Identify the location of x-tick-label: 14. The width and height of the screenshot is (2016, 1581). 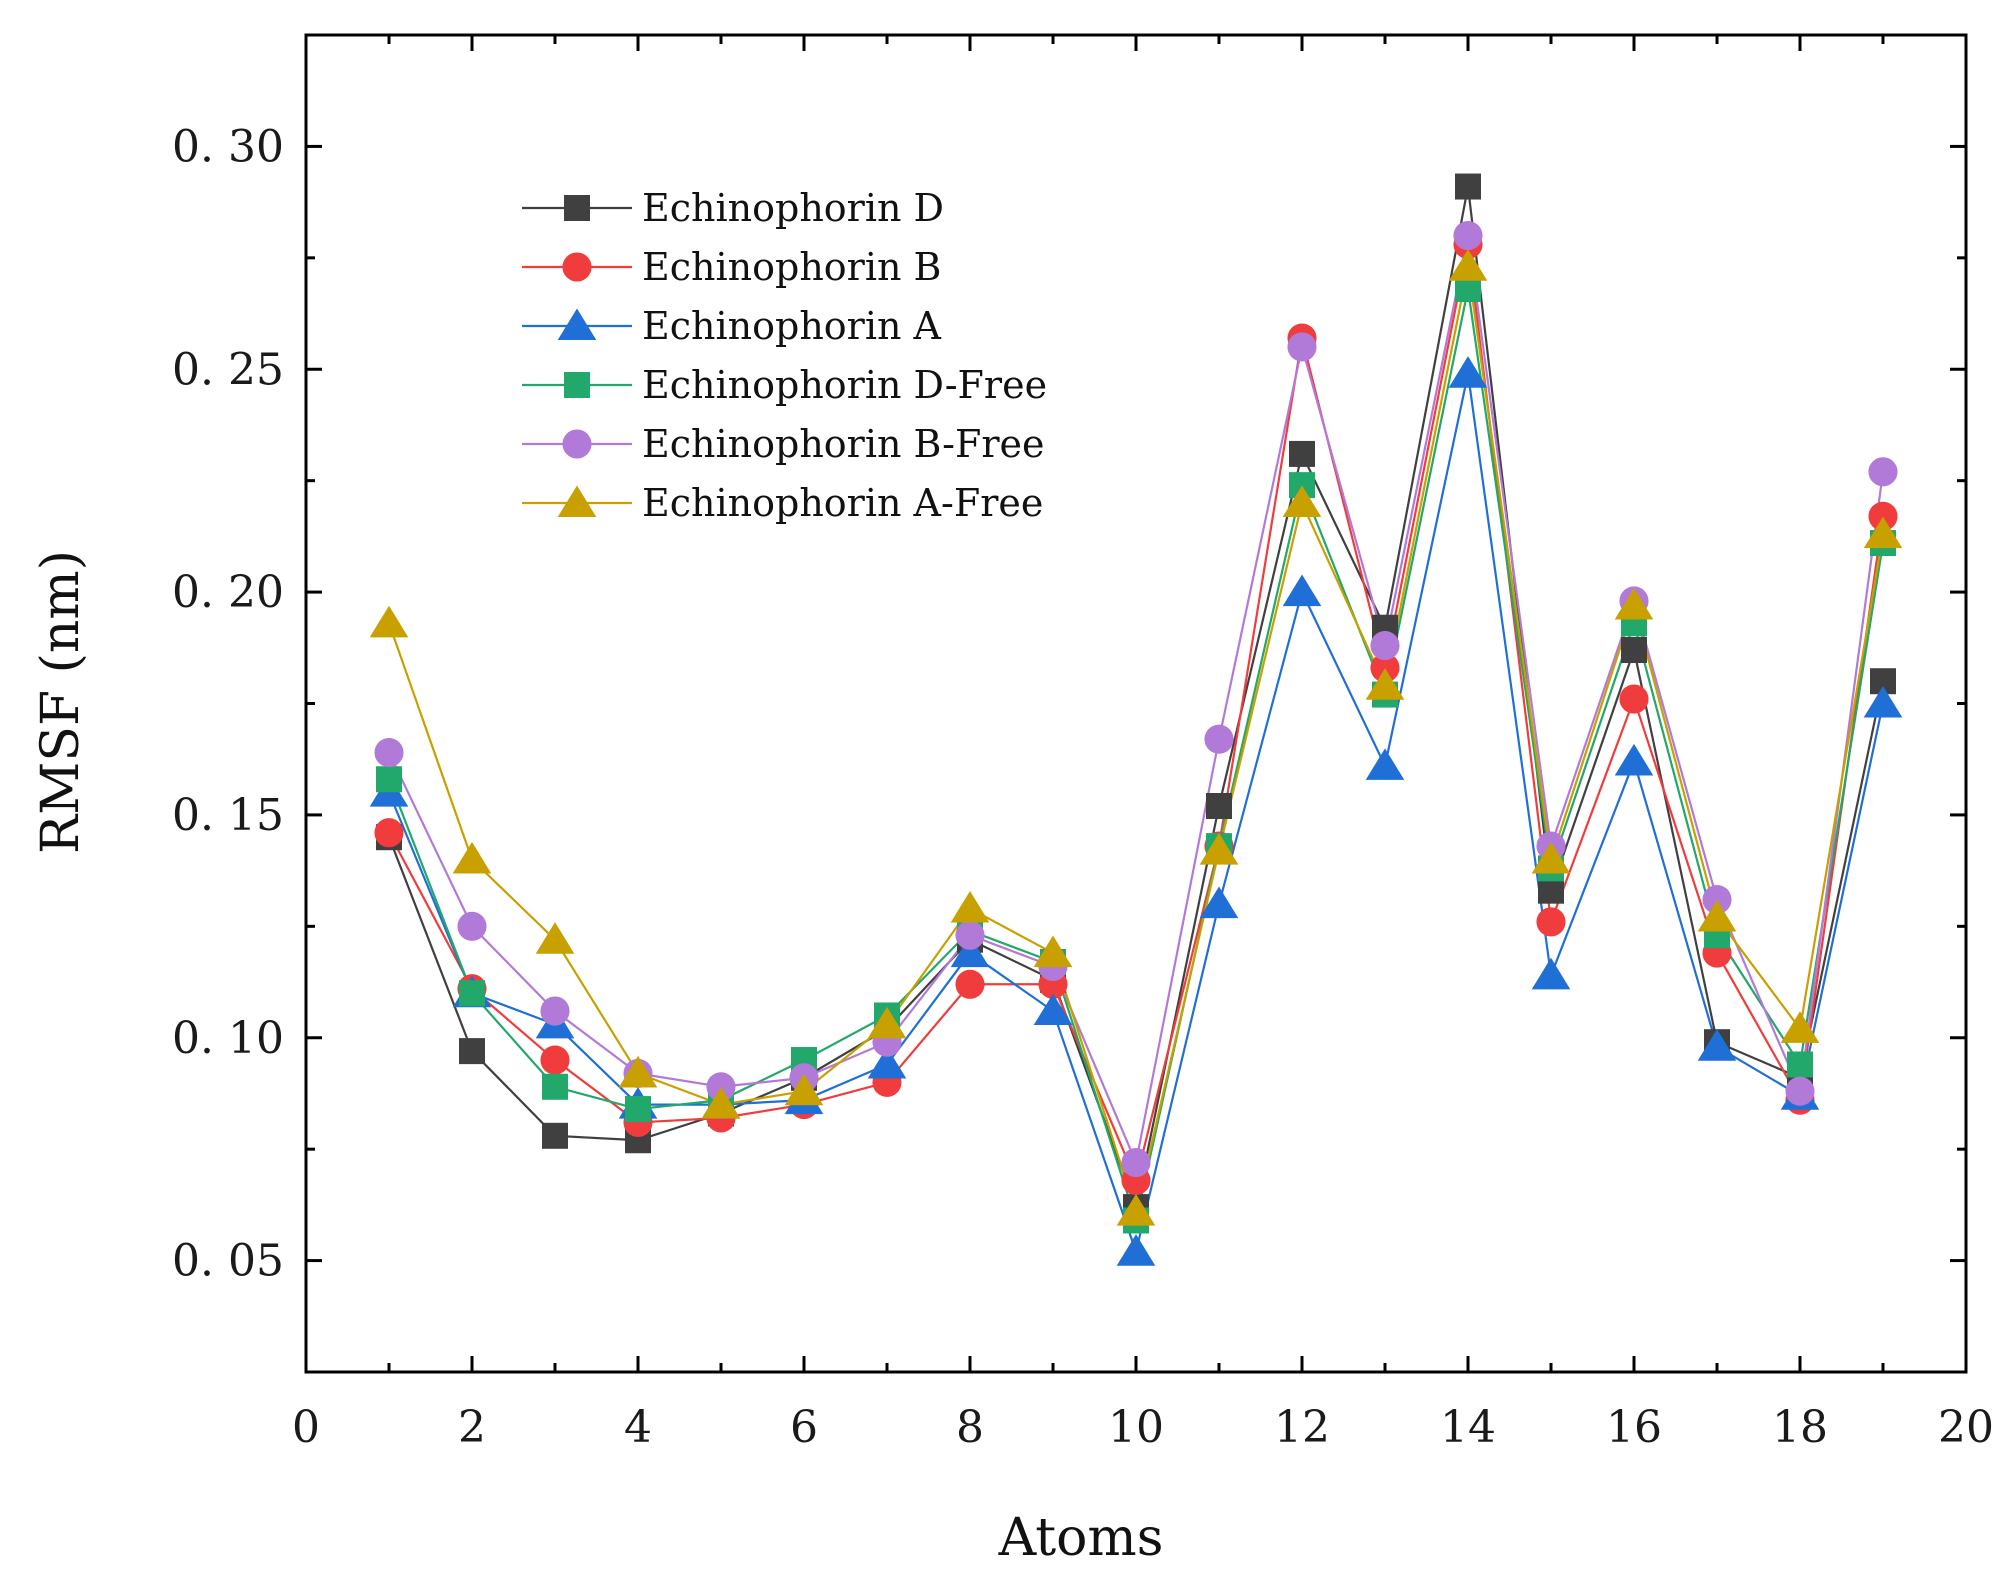
(1468, 1427).